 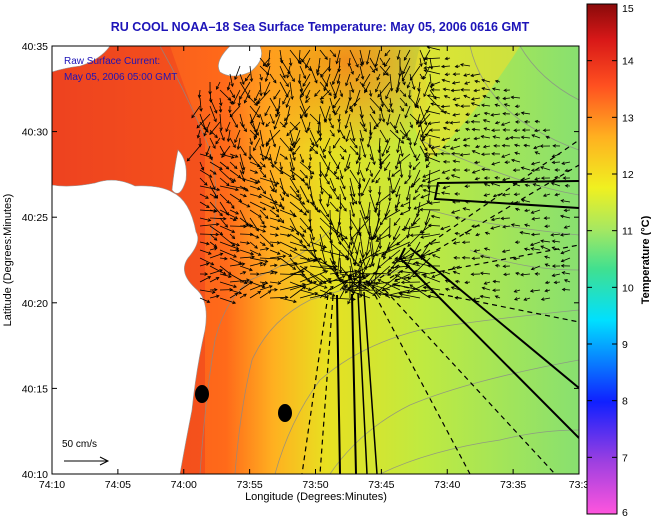 I want to click on land-north-spit, so click(x=240, y=61).